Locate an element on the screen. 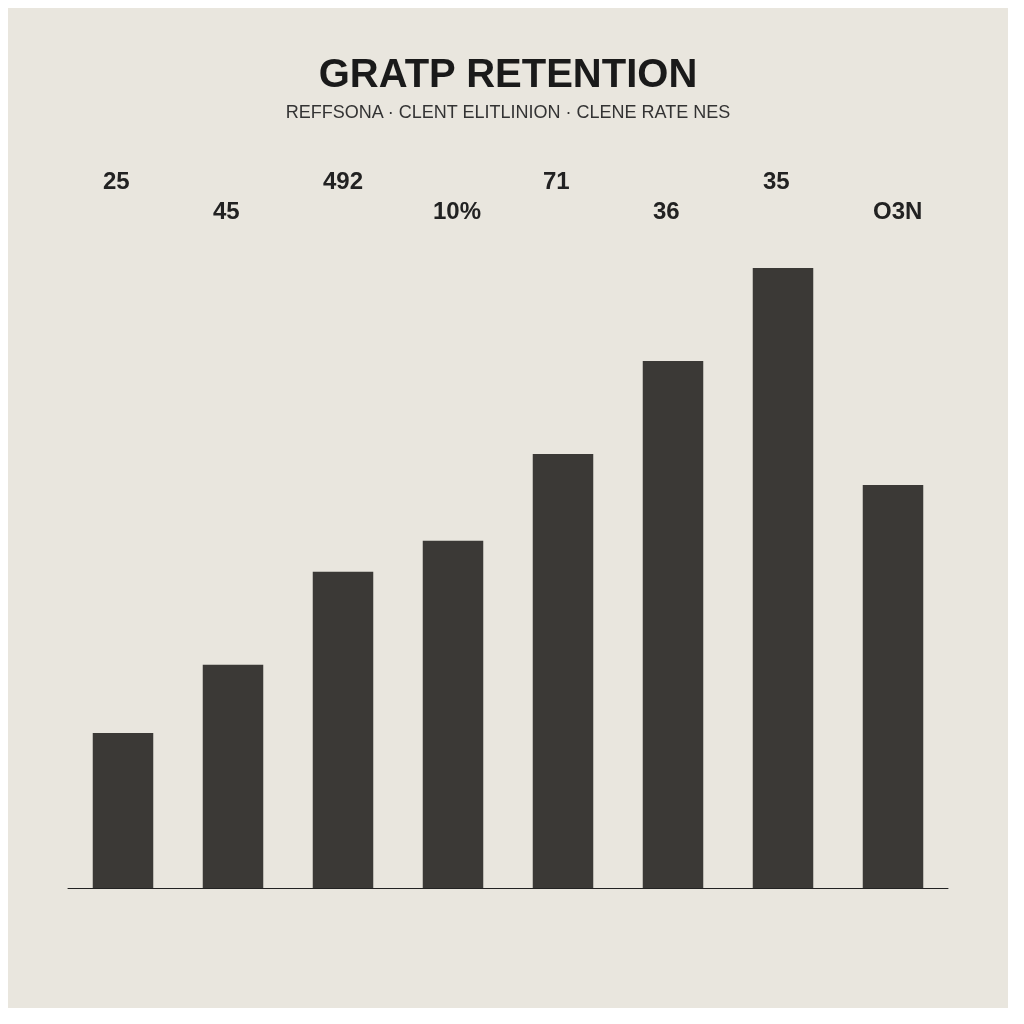  text: 45 is located at coordinates (226, 210).